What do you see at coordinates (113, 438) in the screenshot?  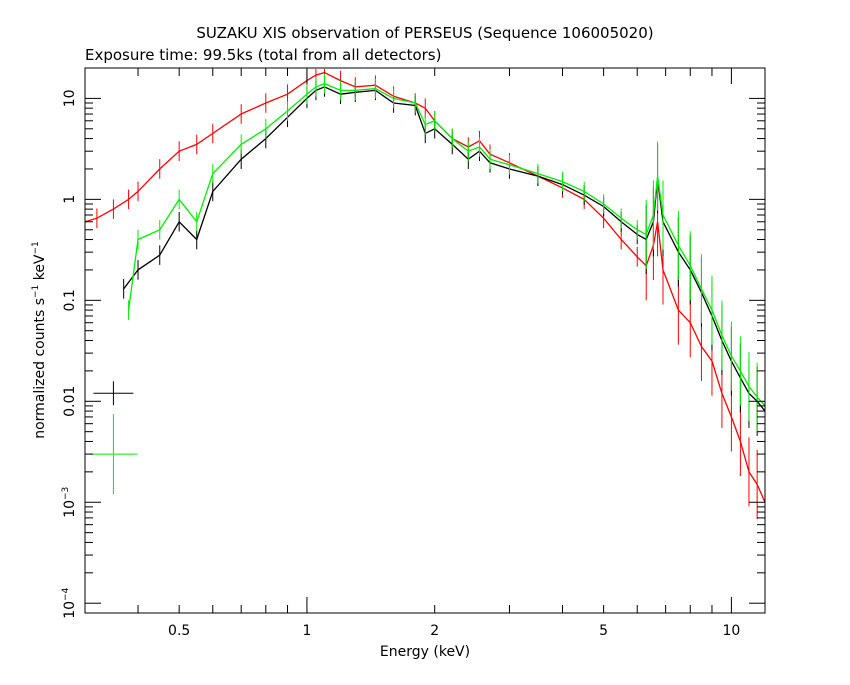 I see `annotation-layer` at bounding box center [113, 438].